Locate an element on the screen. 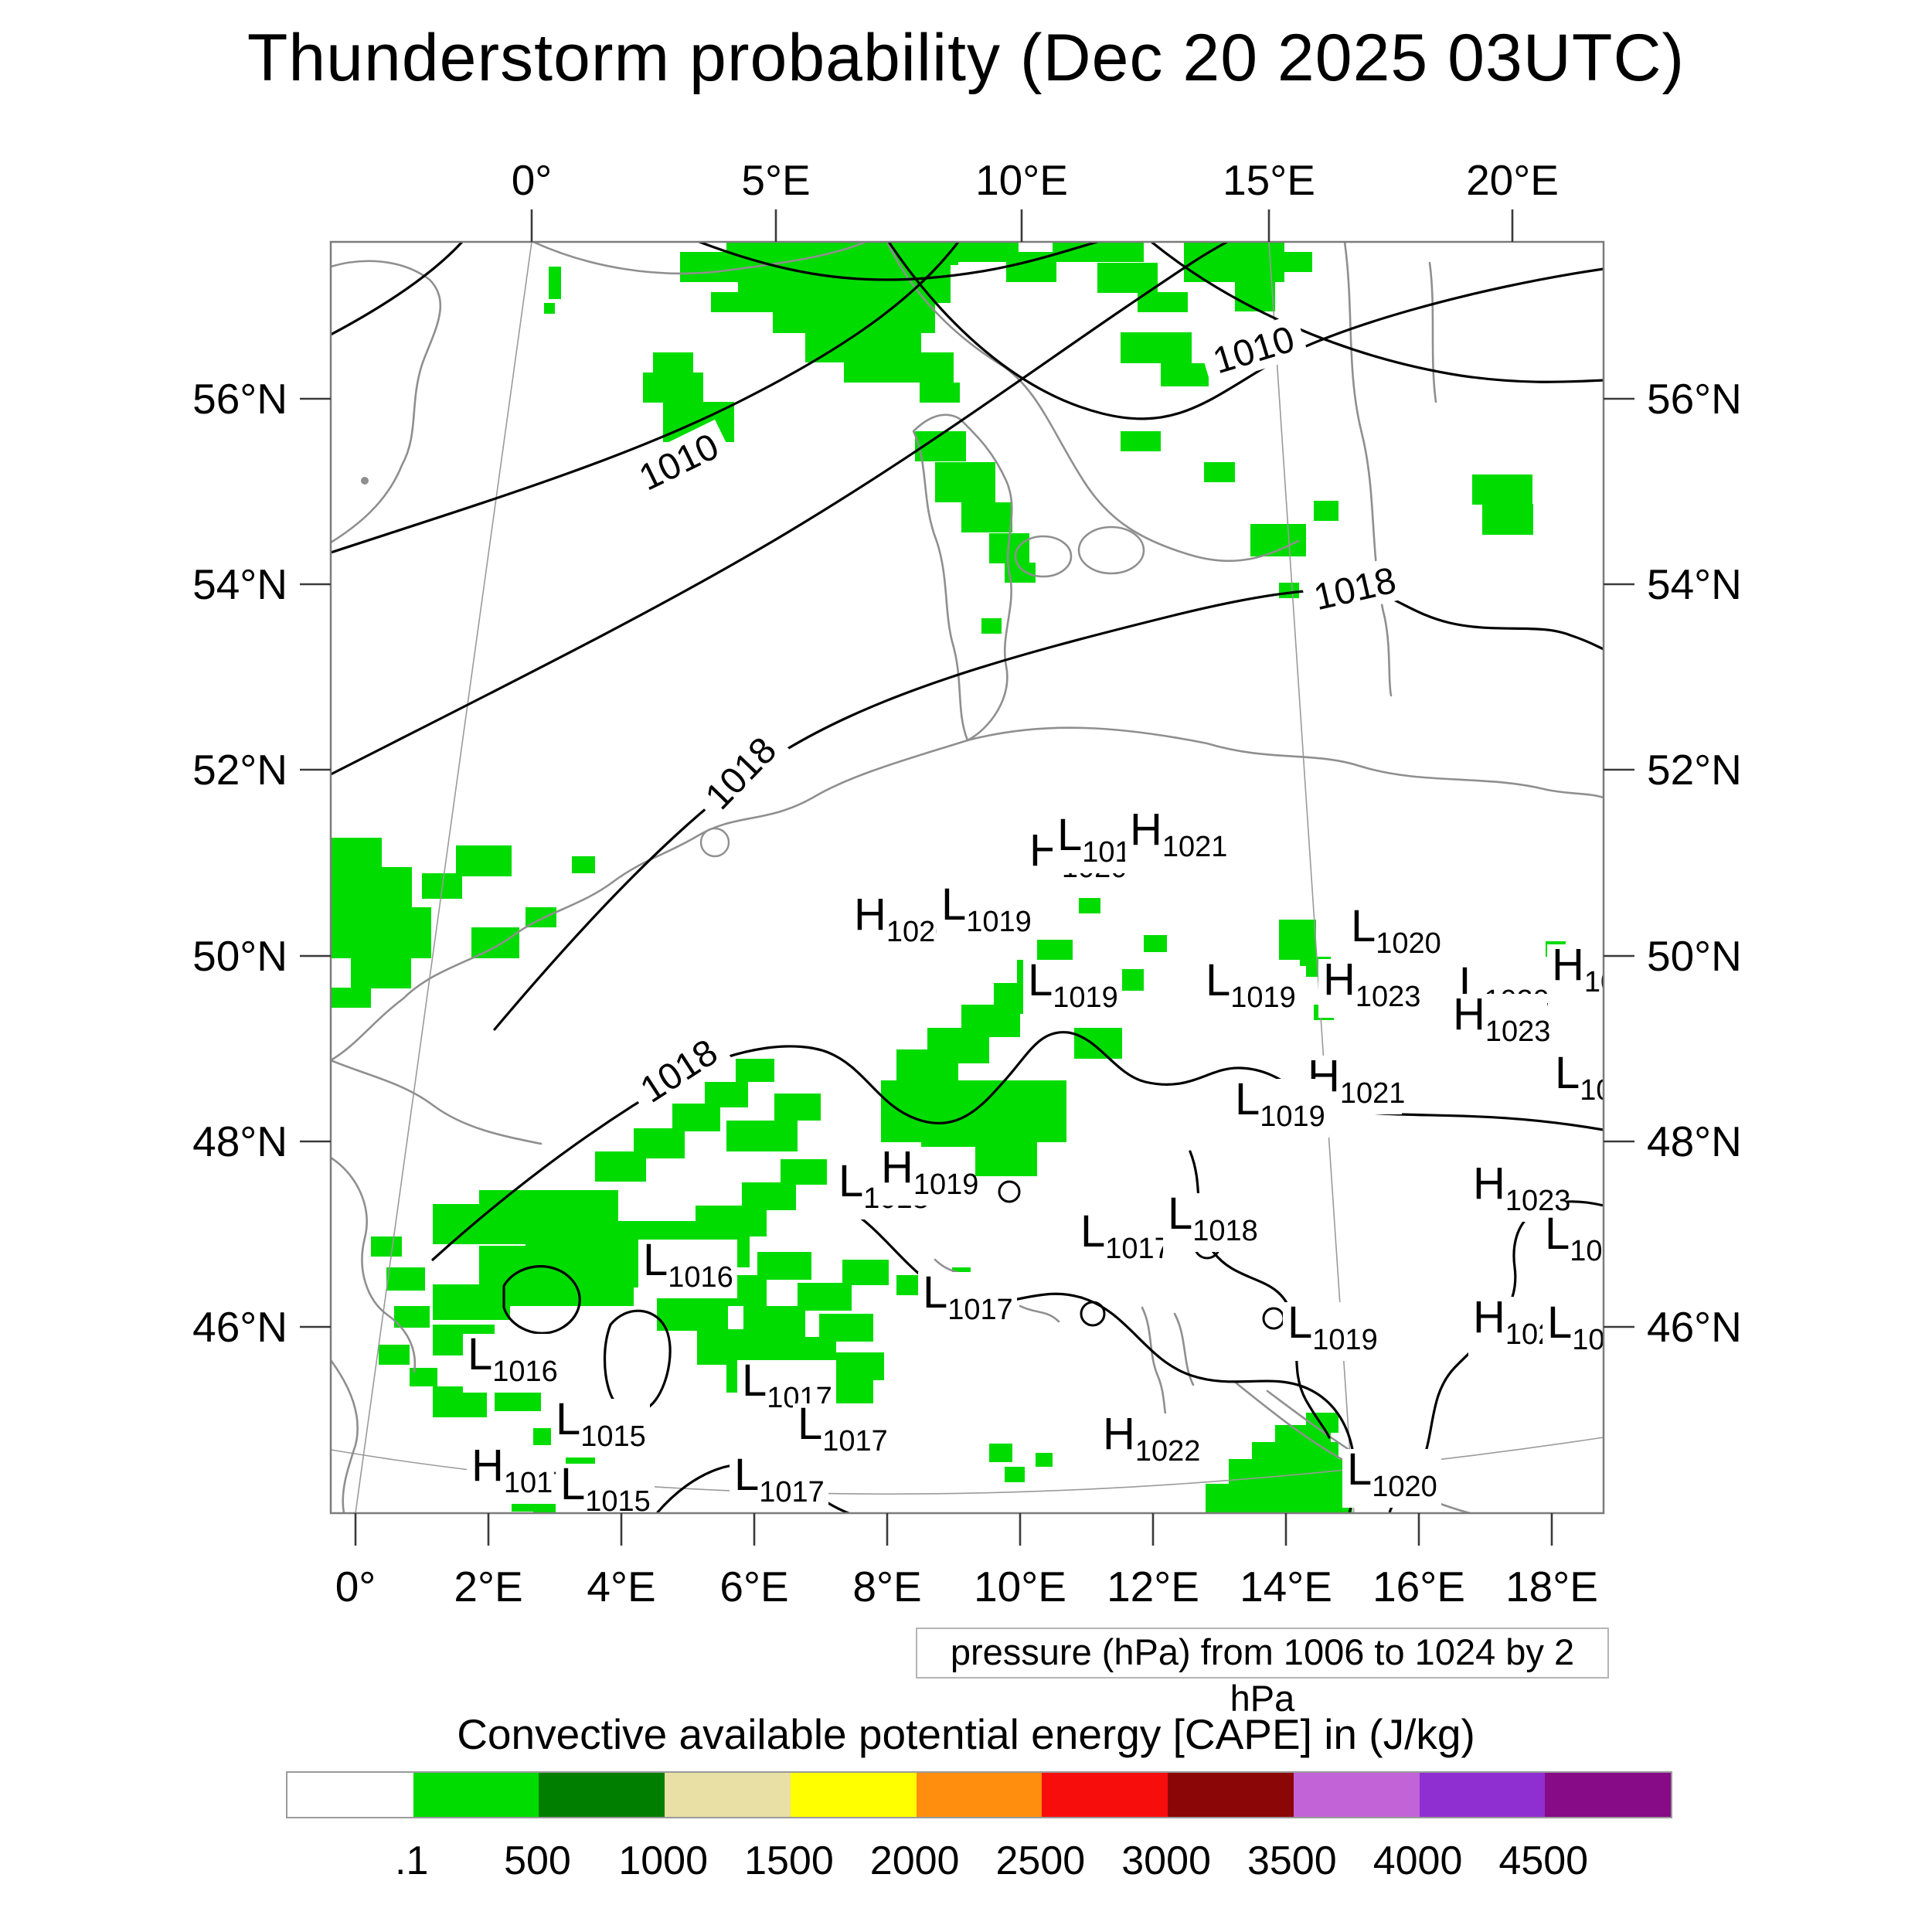 This screenshot has width=1932, height=1932. pressure-center: L1020 is located at coordinates (1391, 1476).